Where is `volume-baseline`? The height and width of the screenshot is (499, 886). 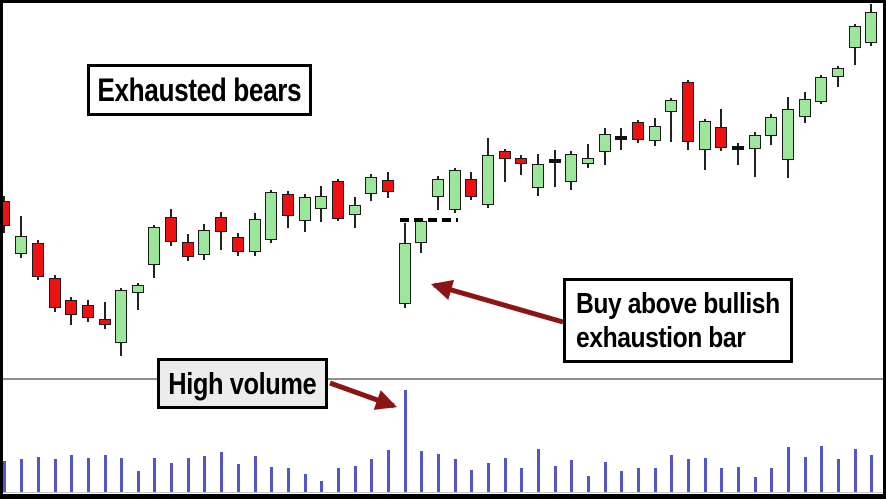 volume-baseline is located at coordinates (443, 492).